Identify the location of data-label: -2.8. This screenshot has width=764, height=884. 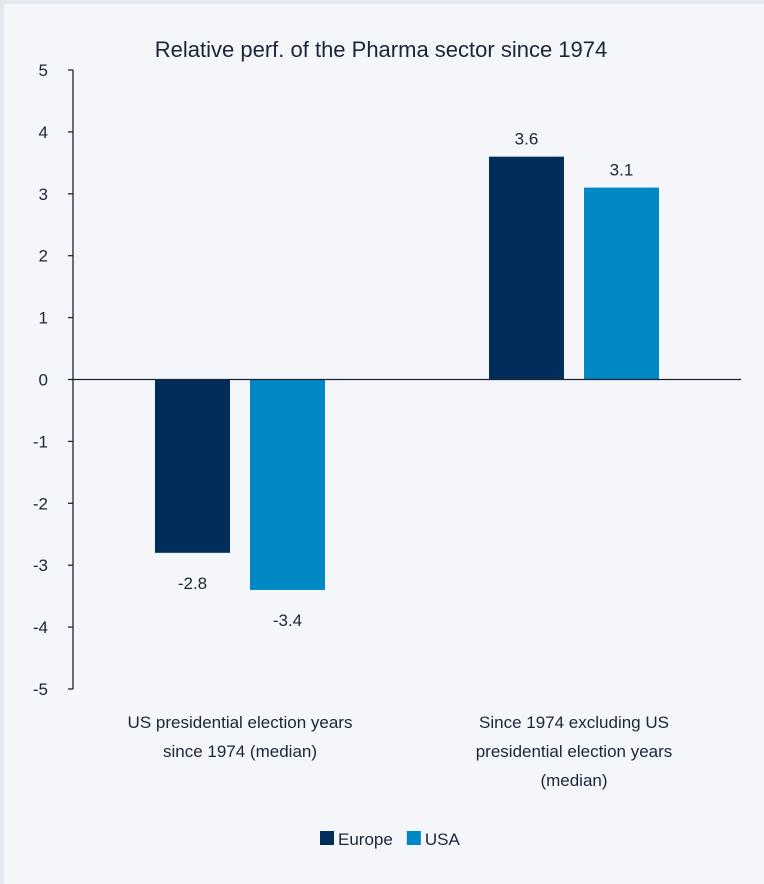
(192, 583).